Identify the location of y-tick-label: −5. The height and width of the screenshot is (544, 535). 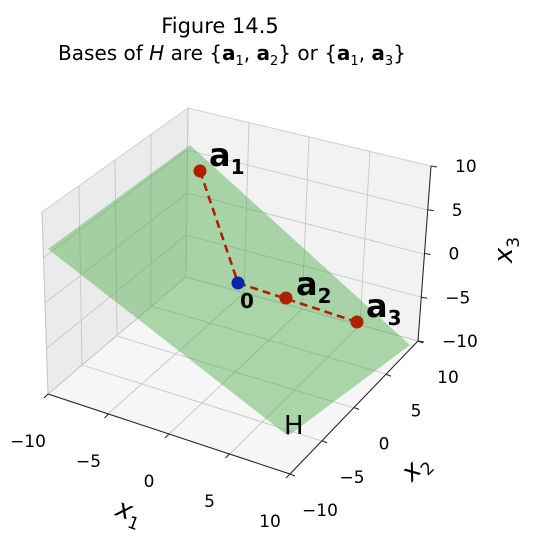
(351, 478).